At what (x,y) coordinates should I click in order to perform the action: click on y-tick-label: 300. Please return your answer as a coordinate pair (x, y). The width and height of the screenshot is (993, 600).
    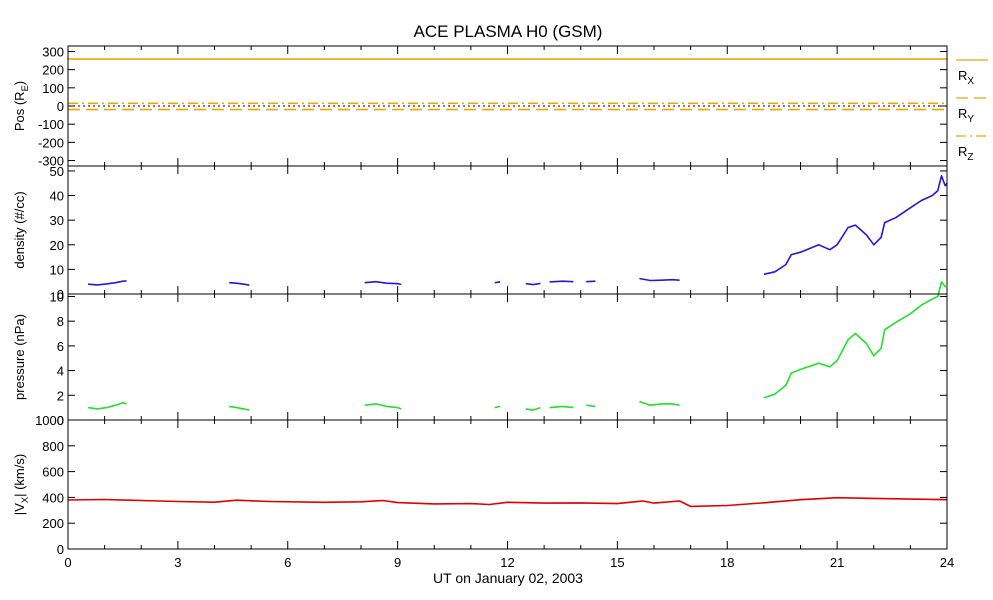
    Looking at the image, I should click on (53, 51).